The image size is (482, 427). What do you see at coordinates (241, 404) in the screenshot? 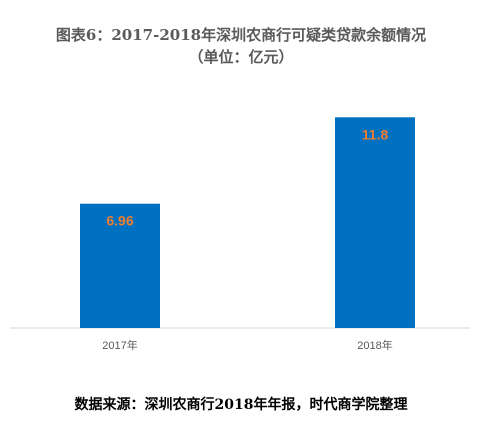
I see `source-note: 数据来源：深圳农商行2018年年报，时代商学院整理` at bounding box center [241, 404].